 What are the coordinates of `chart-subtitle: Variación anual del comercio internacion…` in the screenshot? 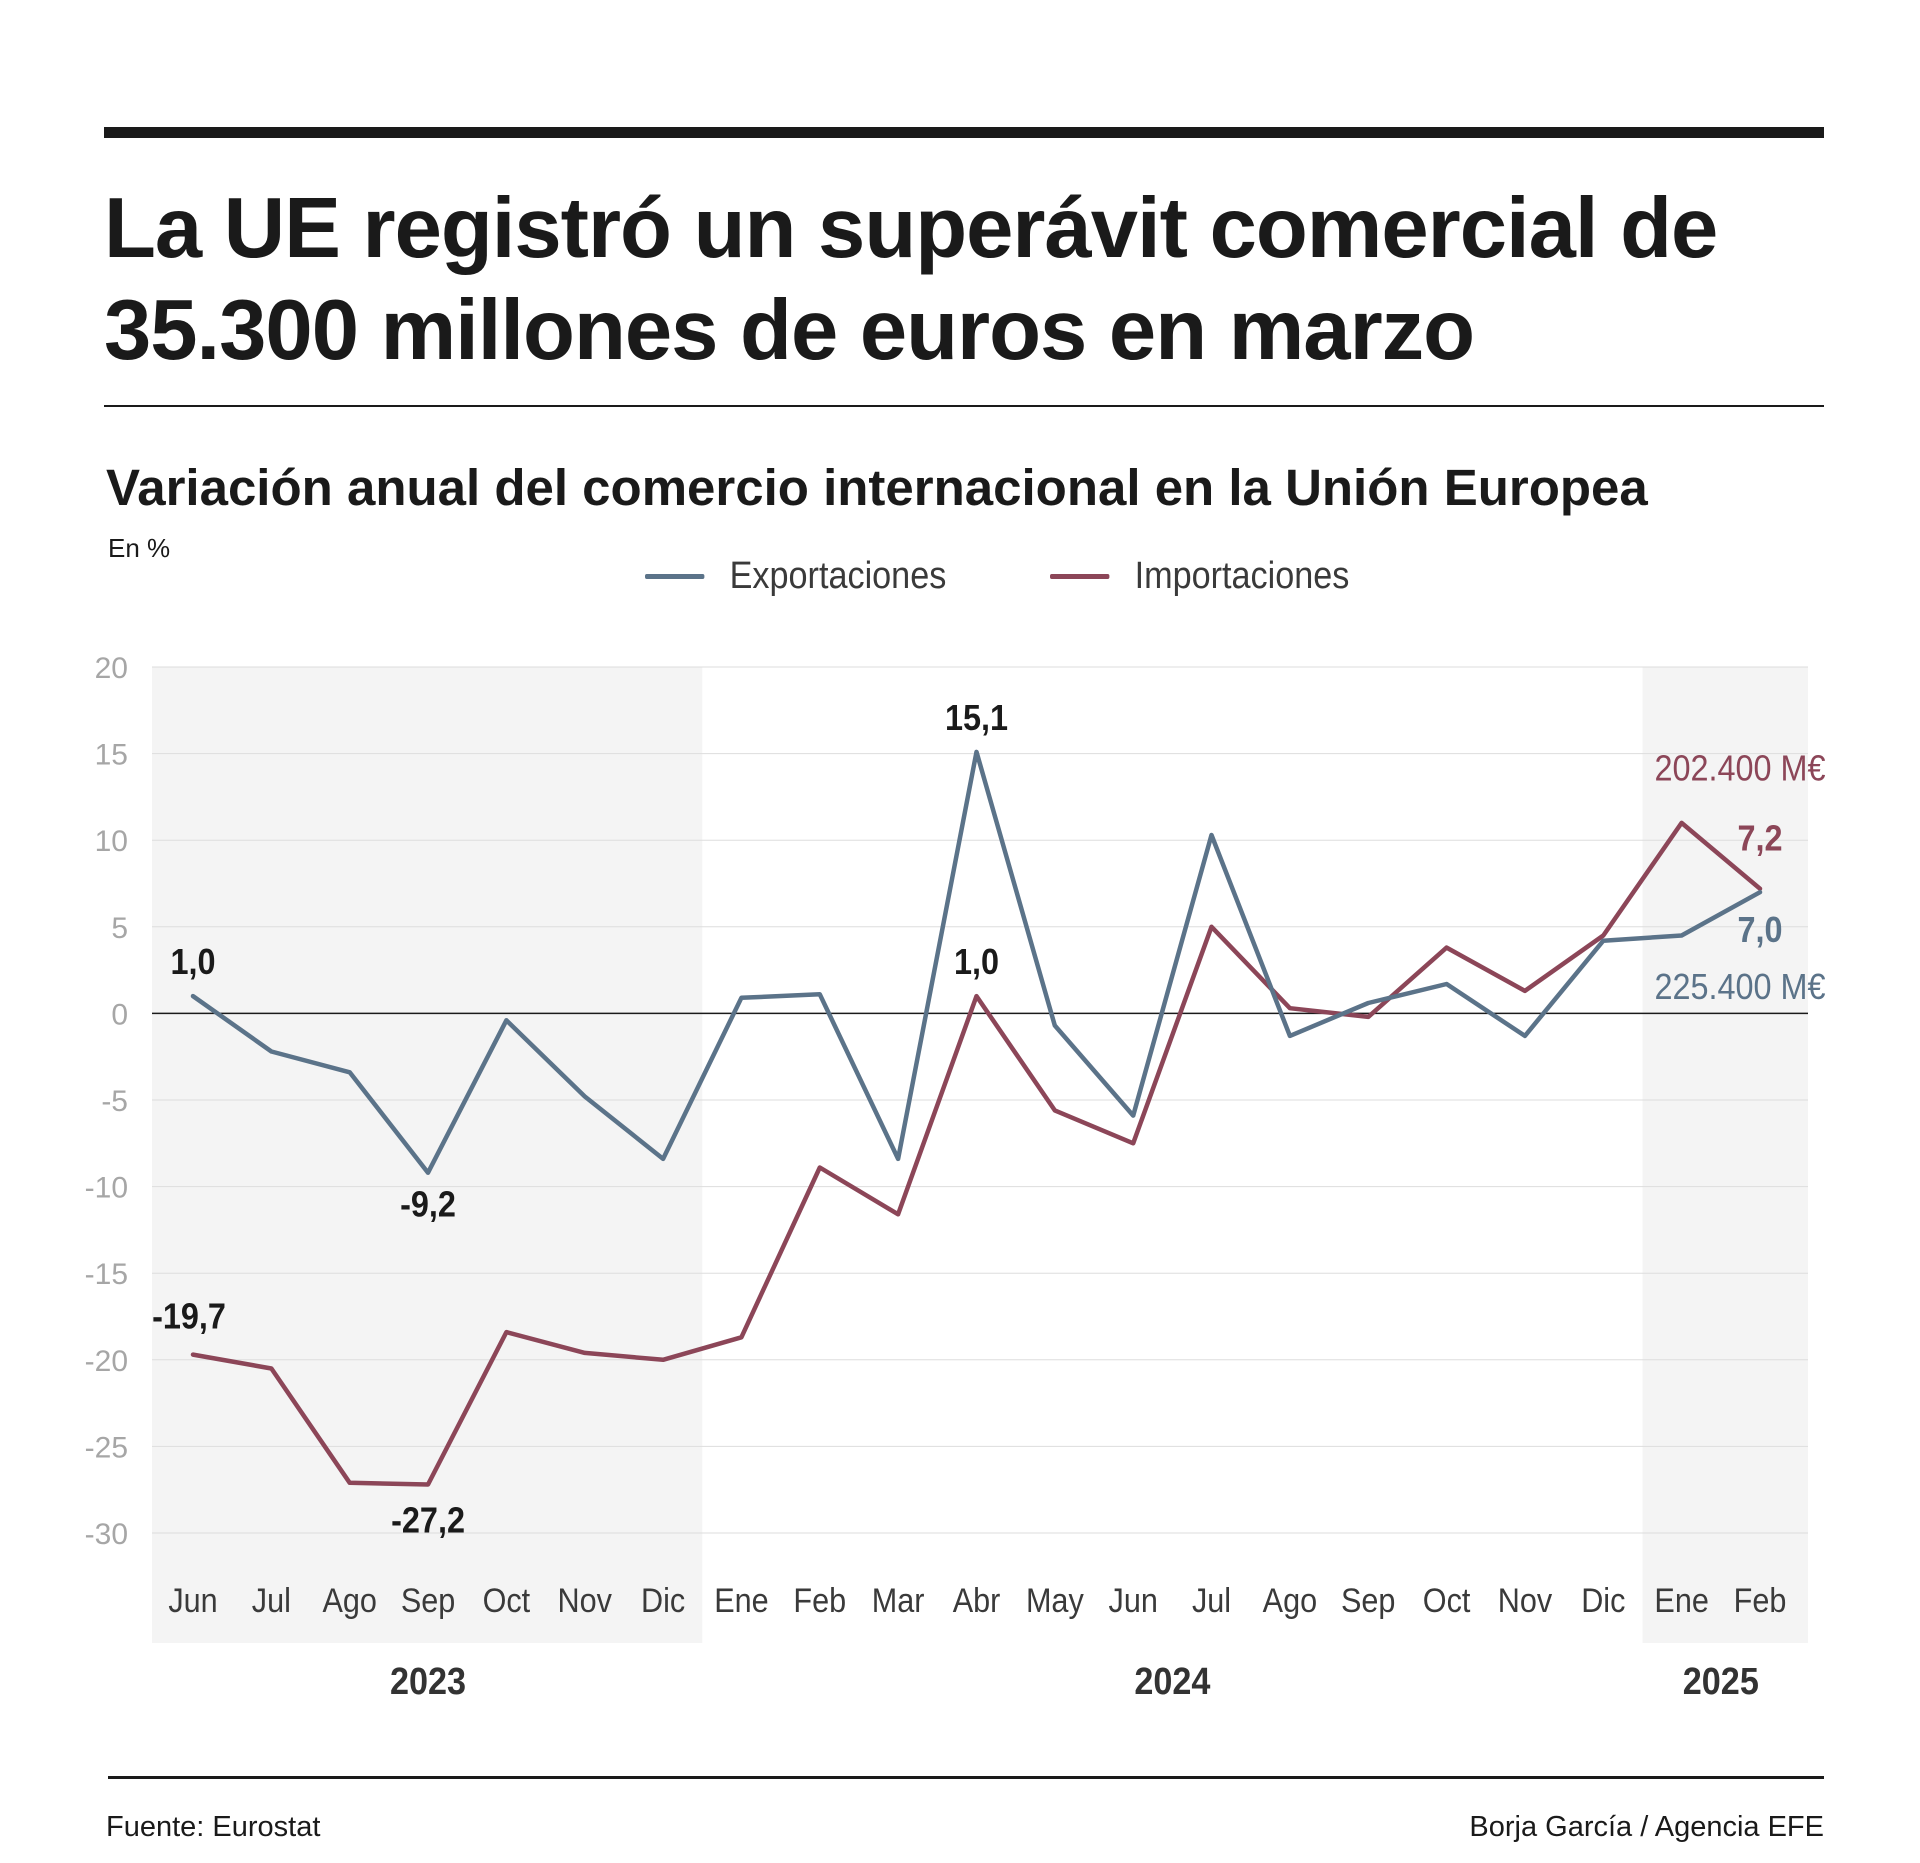 It's located at (877, 487).